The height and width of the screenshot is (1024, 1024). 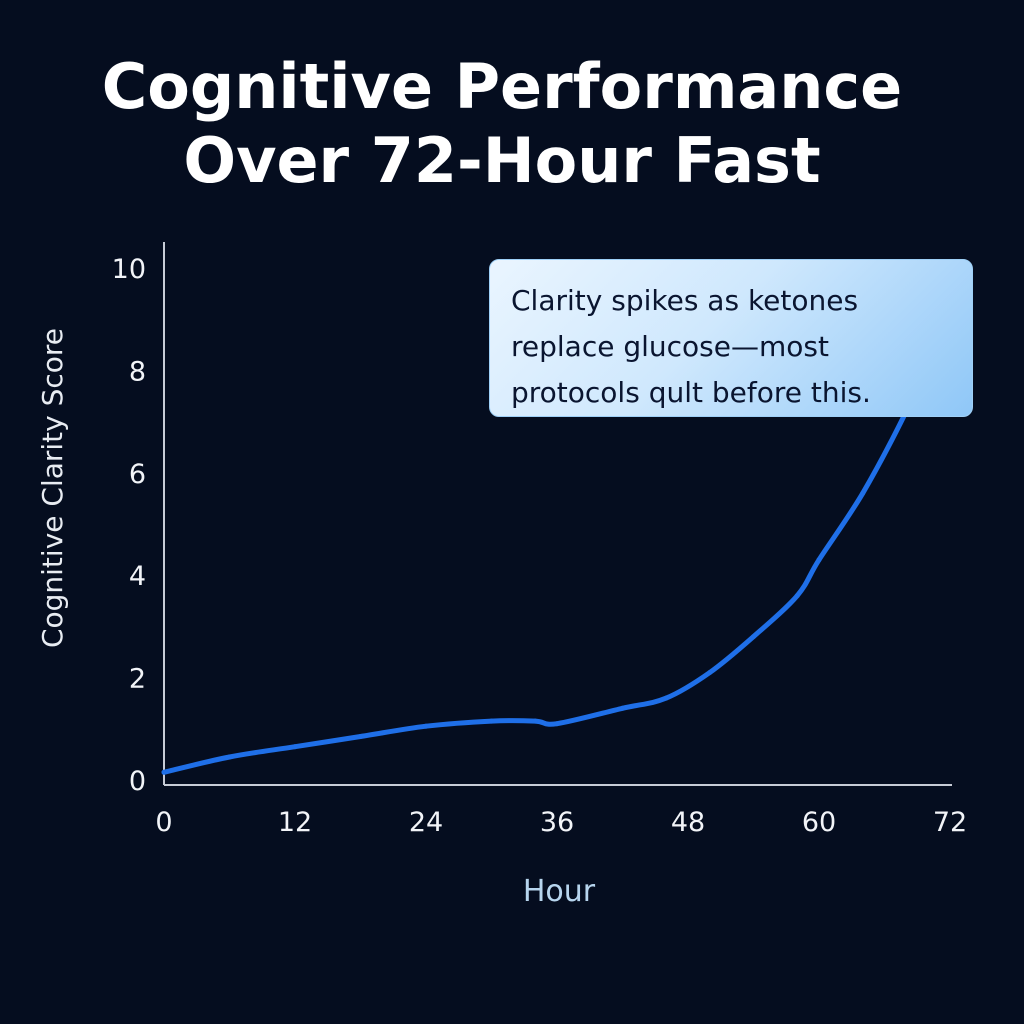 What do you see at coordinates (691, 392) in the screenshot?
I see `annotation-line-3: protocols qult before this.` at bounding box center [691, 392].